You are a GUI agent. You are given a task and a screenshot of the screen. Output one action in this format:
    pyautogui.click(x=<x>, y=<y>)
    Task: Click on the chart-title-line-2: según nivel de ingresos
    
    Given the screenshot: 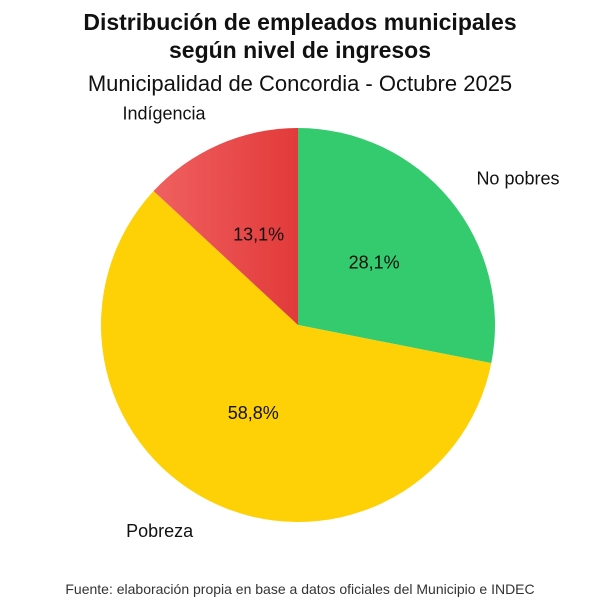 What is the action you would take?
    pyautogui.click(x=300, y=50)
    